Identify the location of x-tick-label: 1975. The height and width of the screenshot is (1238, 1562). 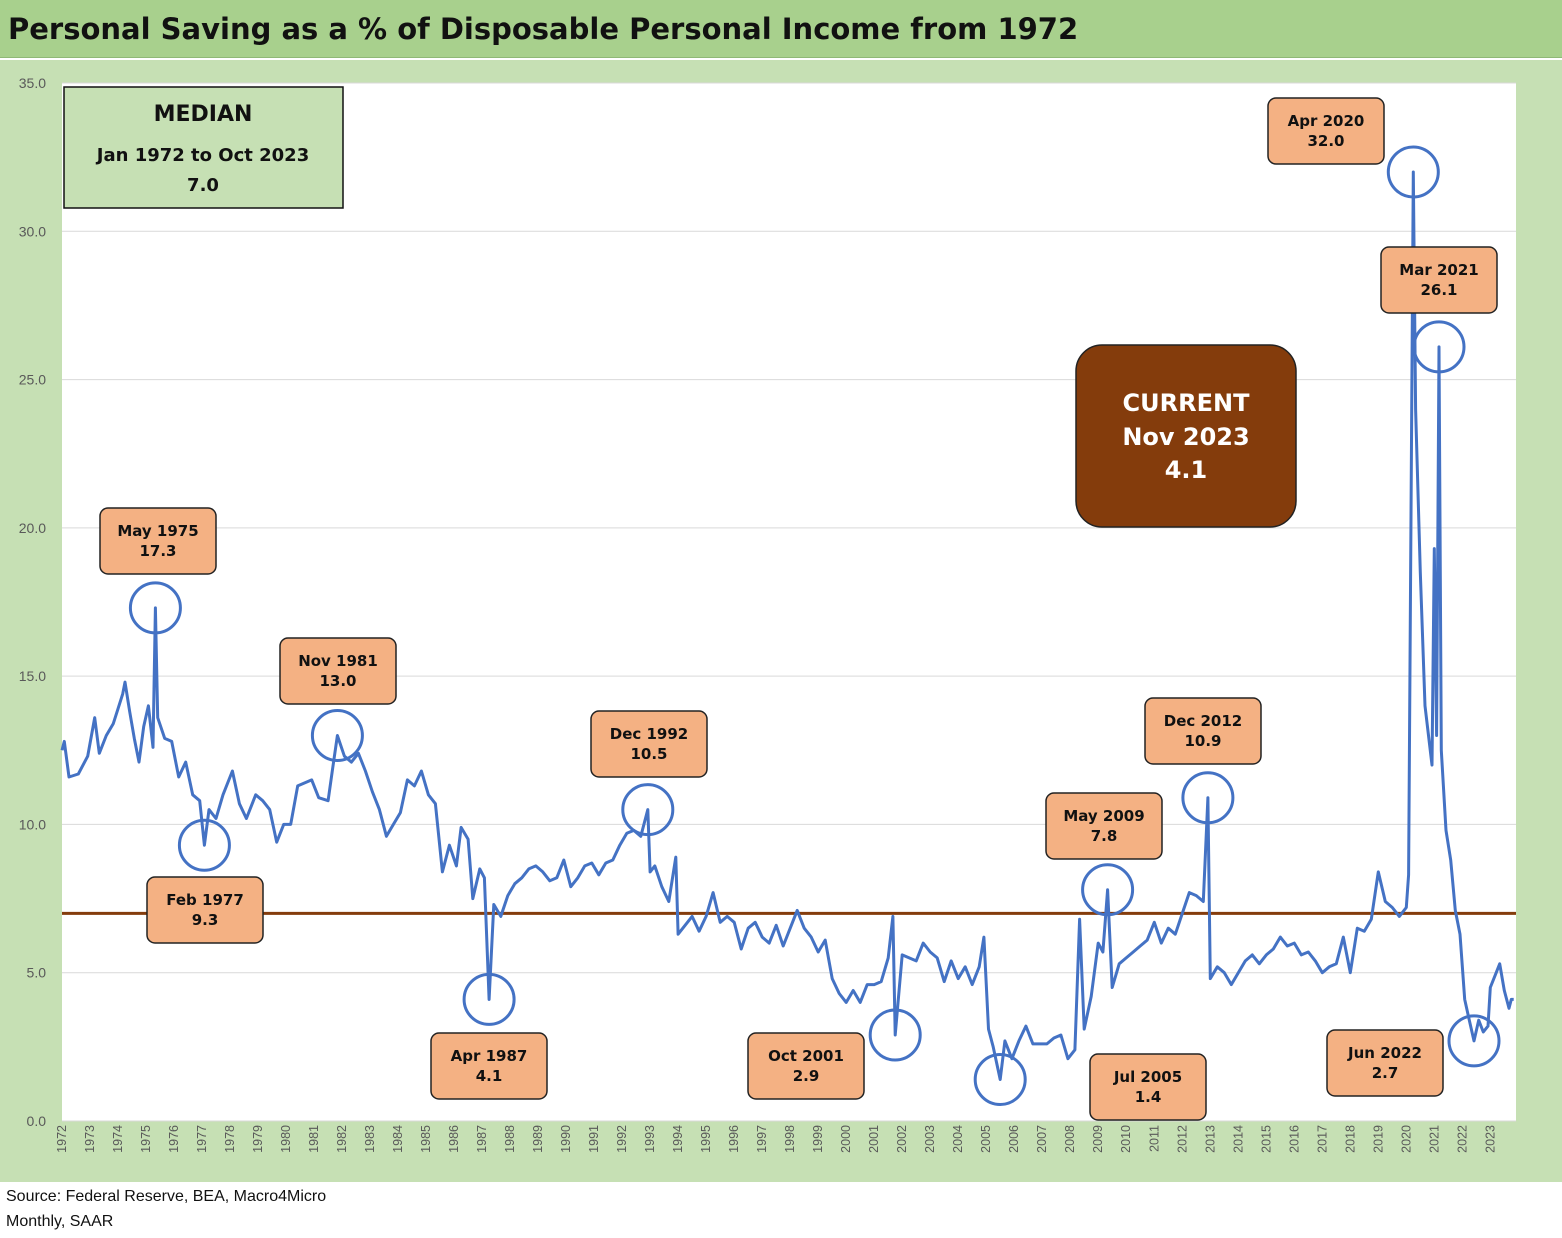
(146, 1139).